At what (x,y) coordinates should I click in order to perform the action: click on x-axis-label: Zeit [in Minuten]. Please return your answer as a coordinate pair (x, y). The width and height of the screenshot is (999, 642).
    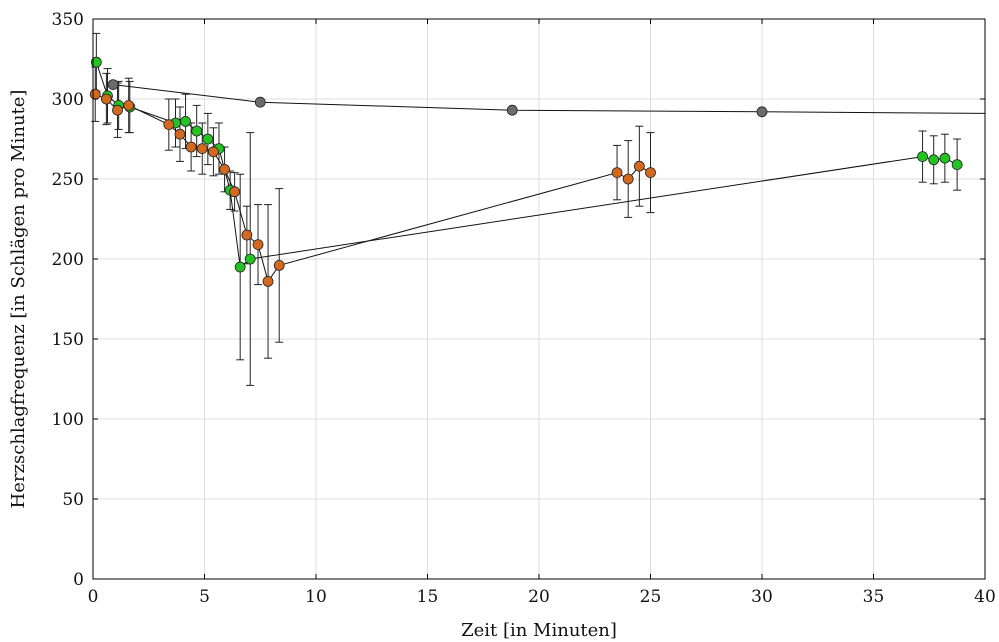
    Looking at the image, I should click on (539, 630).